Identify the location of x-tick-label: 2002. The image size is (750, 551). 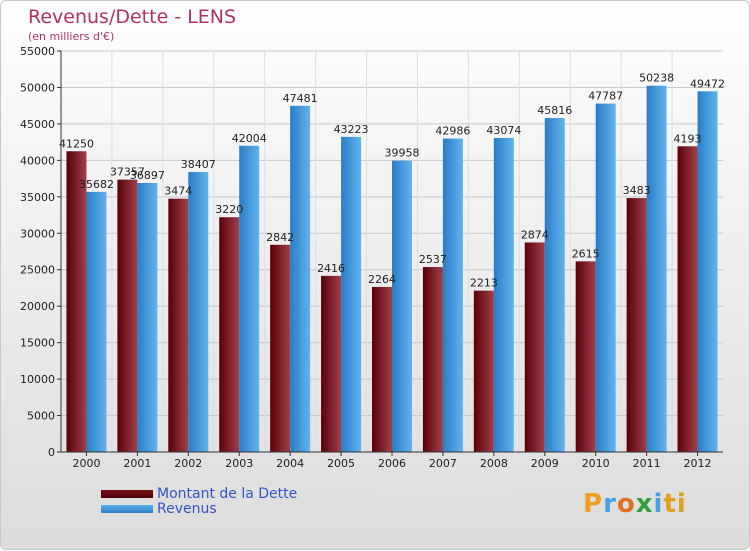
(188, 463).